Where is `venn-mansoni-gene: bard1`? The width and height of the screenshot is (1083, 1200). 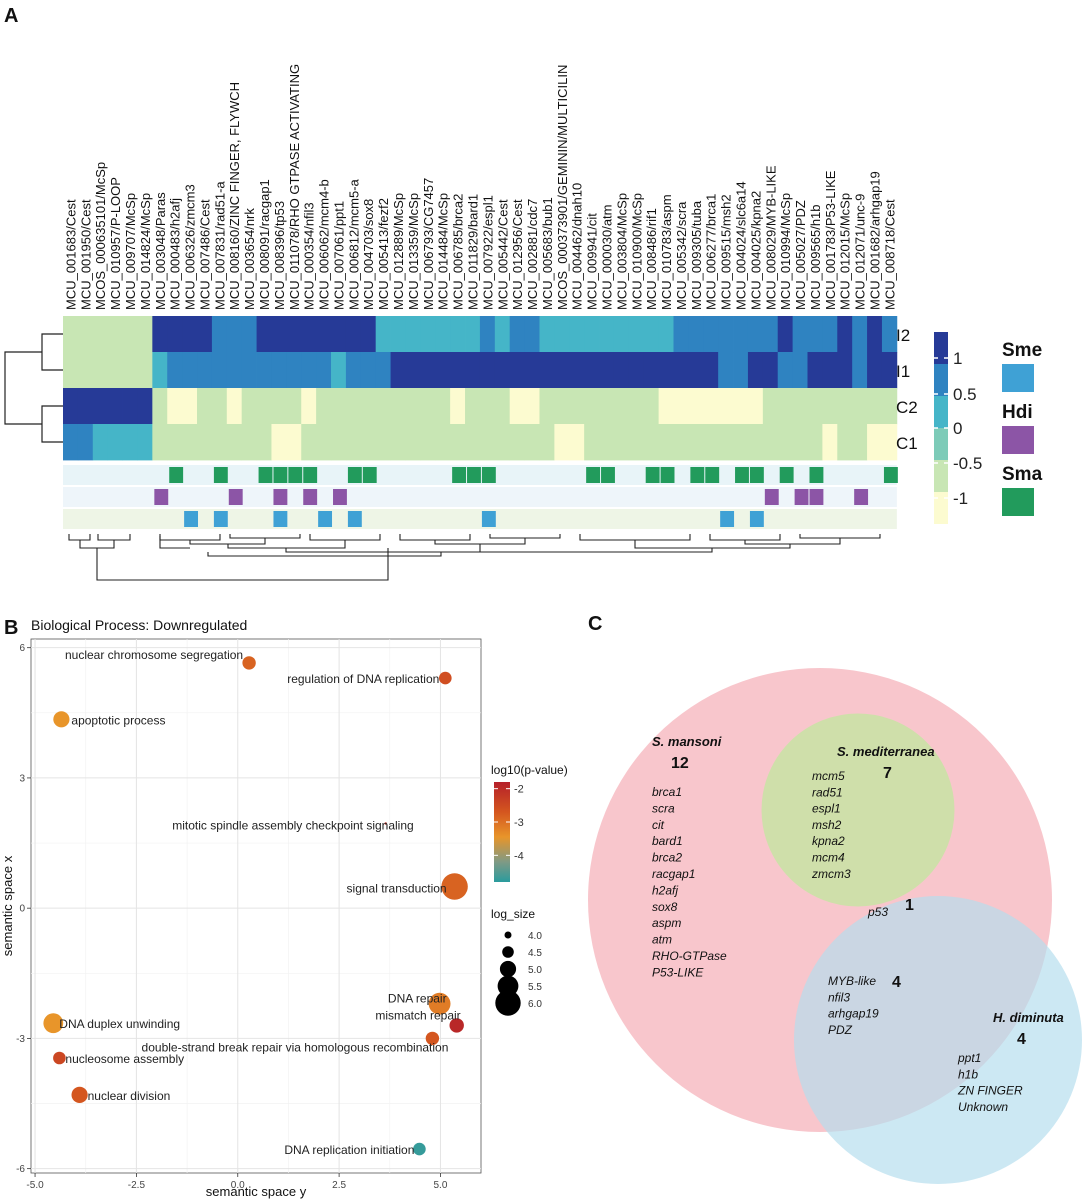
venn-mansoni-gene: bard1 is located at coordinates (667, 841).